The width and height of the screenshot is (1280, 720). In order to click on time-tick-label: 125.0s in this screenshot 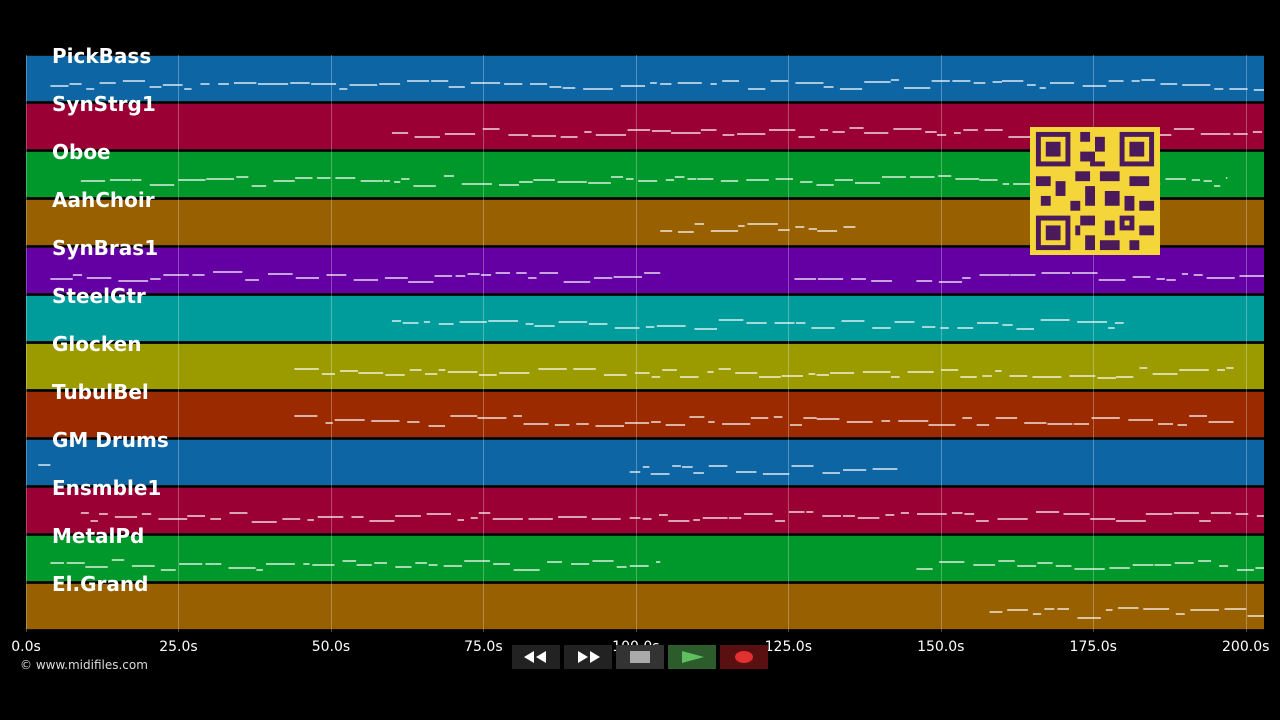, I will do `click(788, 647)`.